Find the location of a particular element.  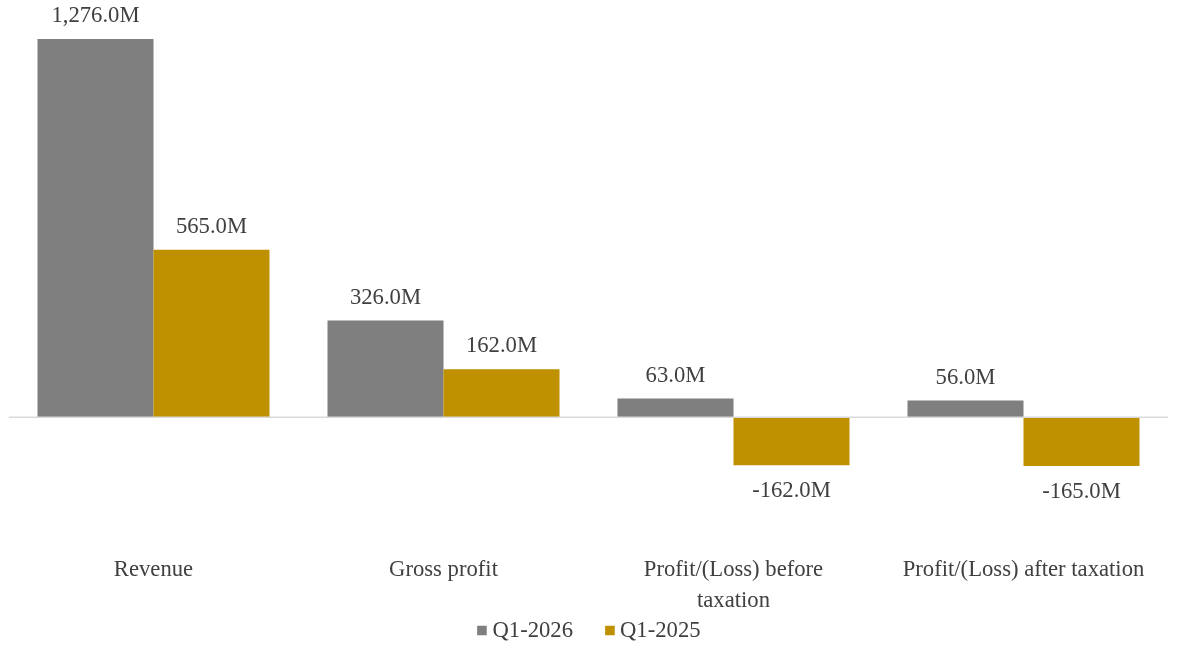

data-label: 56.0M is located at coordinates (965, 376).